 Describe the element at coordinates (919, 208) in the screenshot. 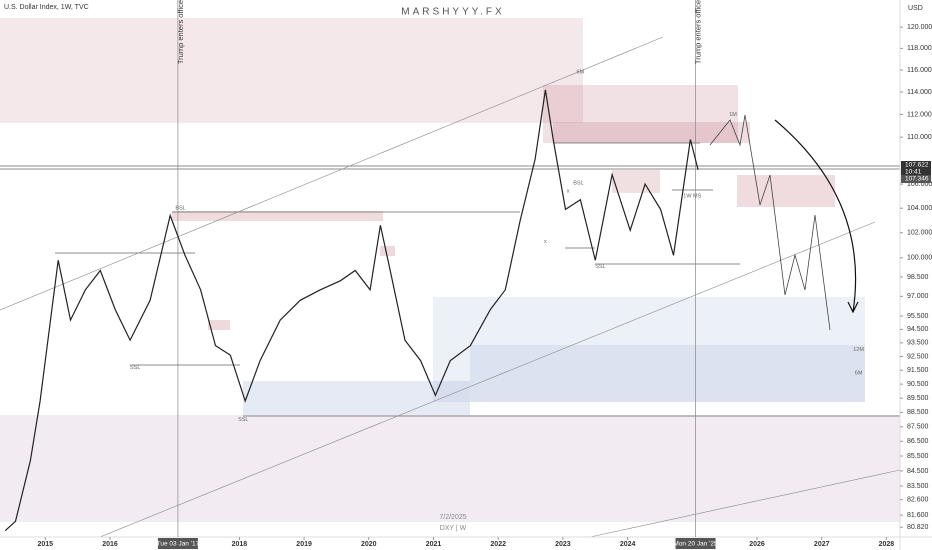

I see `y-tick-label: 104.000` at that location.